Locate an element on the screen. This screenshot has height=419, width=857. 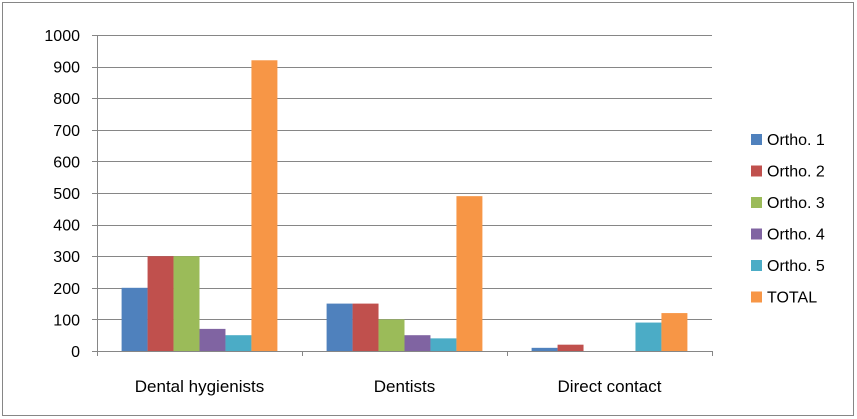
legend-label: TOTAL is located at coordinates (792, 298).